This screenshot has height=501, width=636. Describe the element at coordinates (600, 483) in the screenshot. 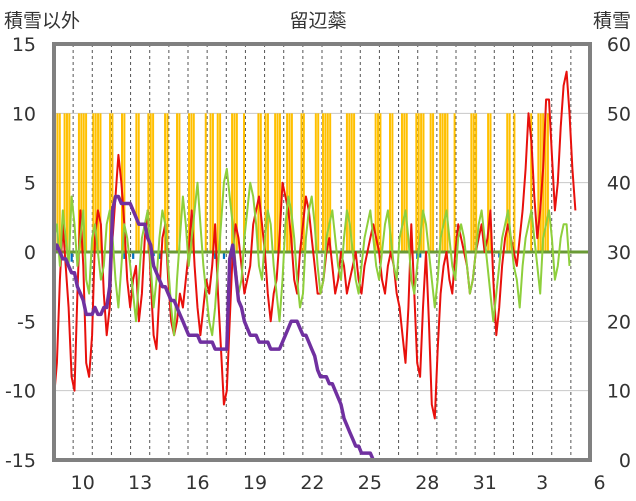

I see `x-tick-label: 6` at that location.